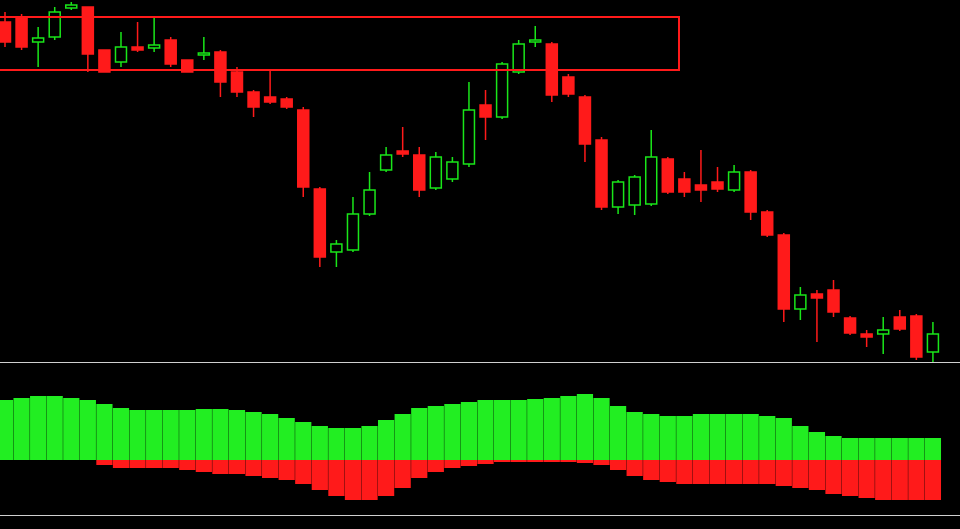 The width and height of the screenshot is (960, 529). I want to click on highlight-box, so click(340, 43).